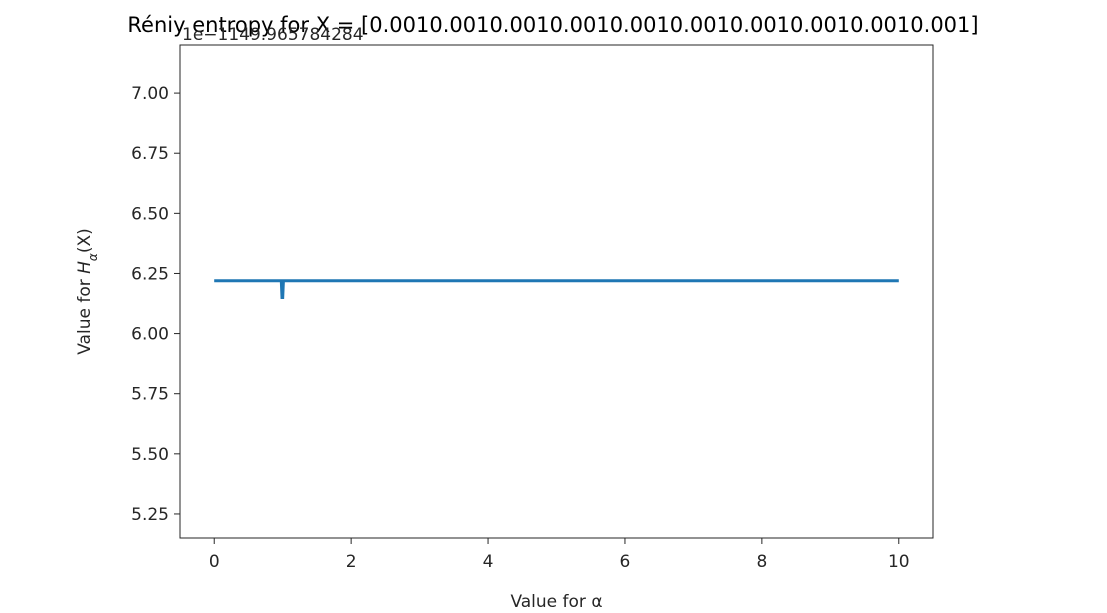  I want to click on y-tick-label: 6.25, so click(150, 274).